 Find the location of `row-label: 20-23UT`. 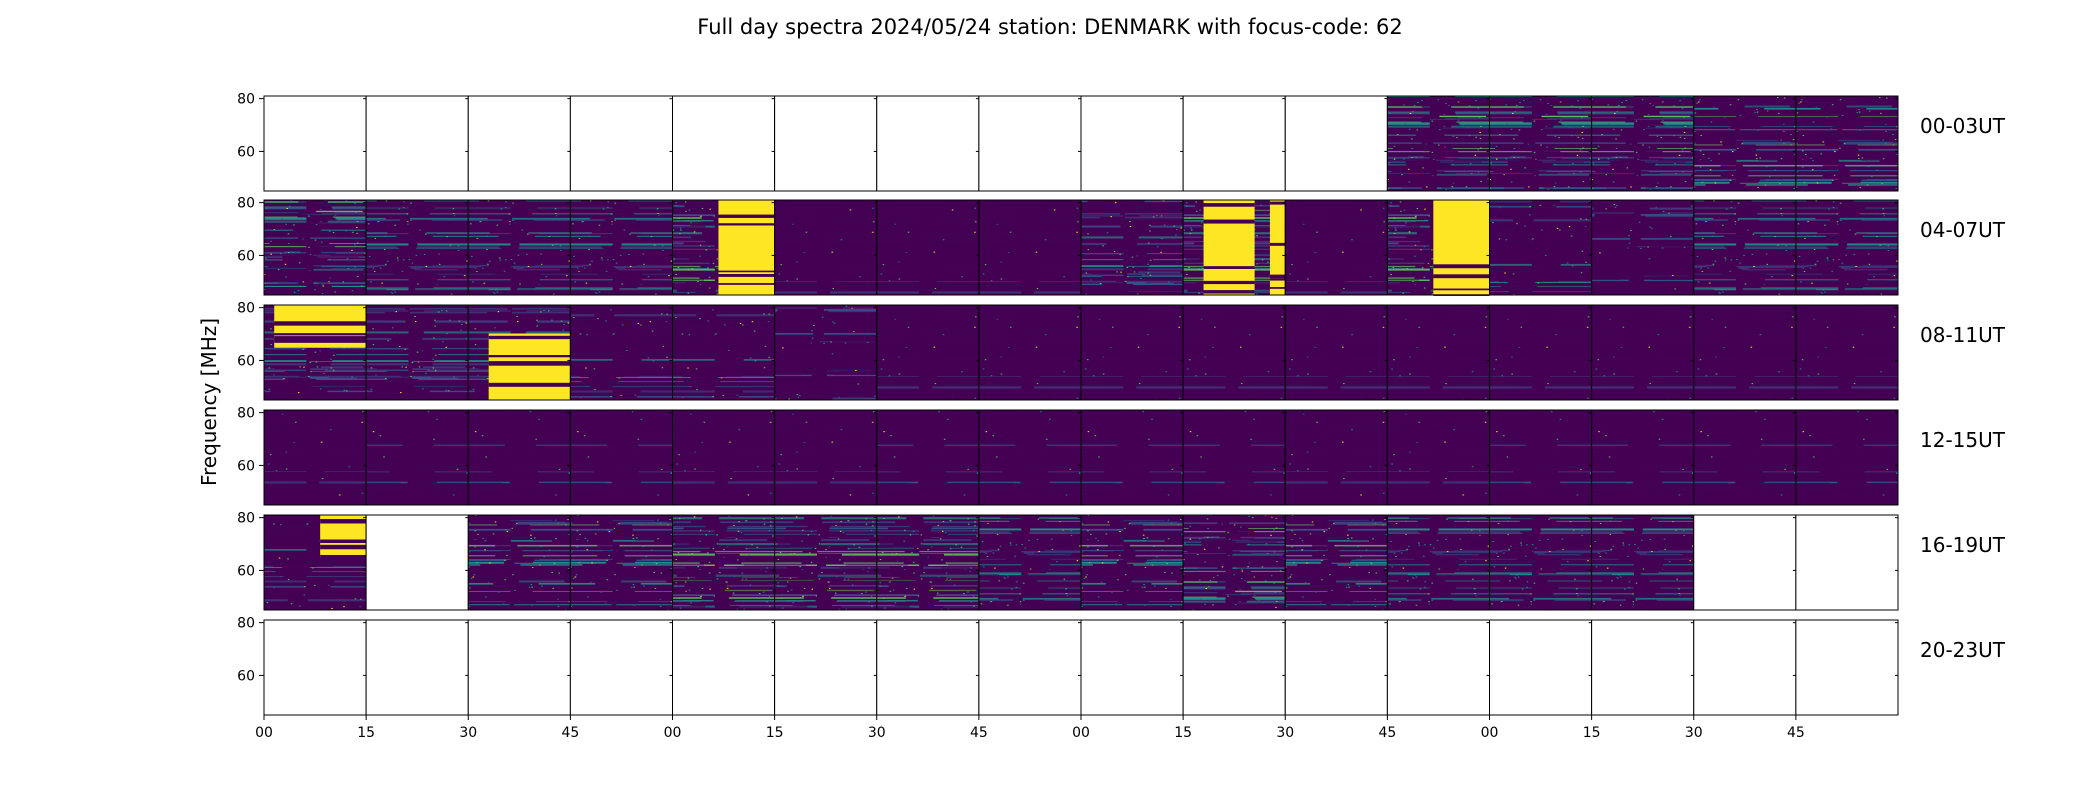

row-label: 20-23UT is located at coordinates (1963, 650).